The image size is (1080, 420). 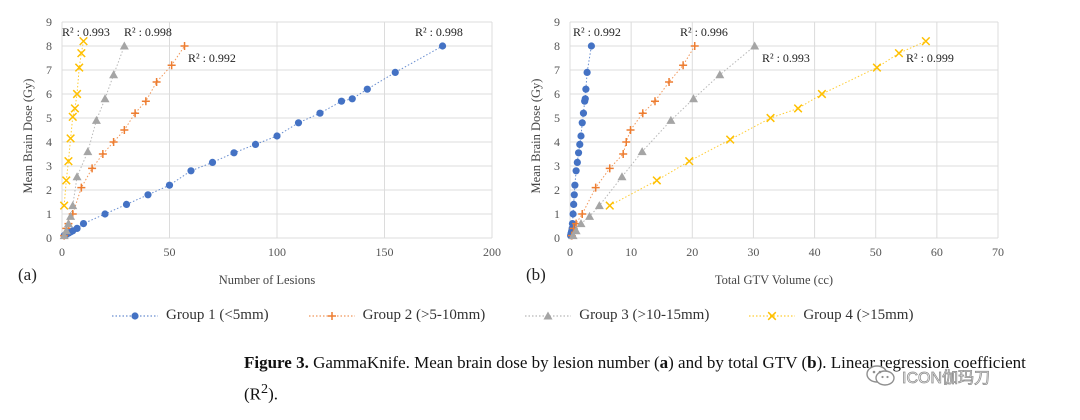 I want to click on r2-annotation: R² : 0.998, so click(x=439, y=32).